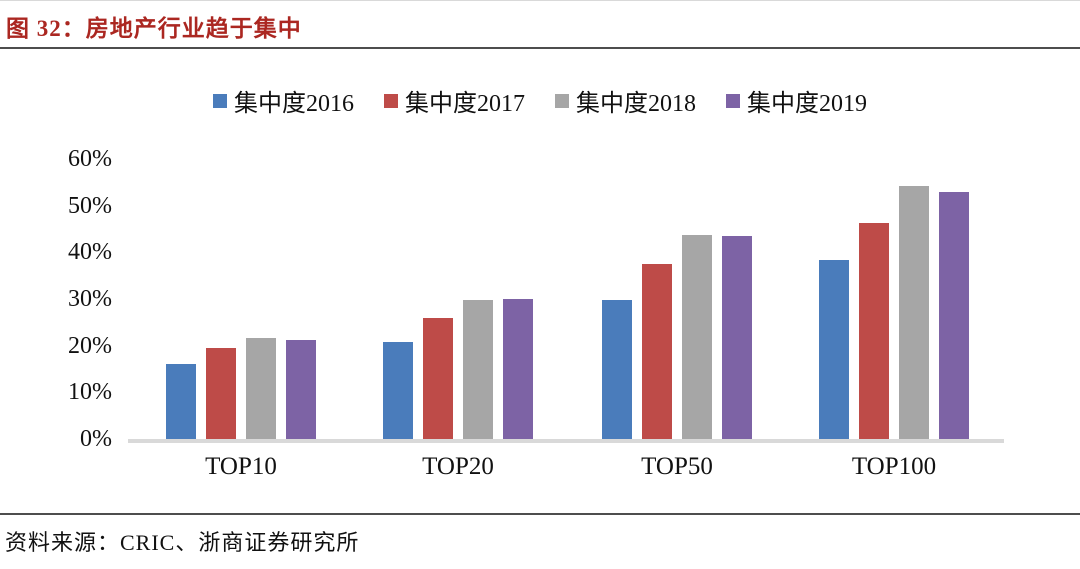  What do you see at coordinates (154, 28) in the screenshot?
I see `figure-title: 图 32：房地产行业趋于集中` at bounding box center [154, 28].